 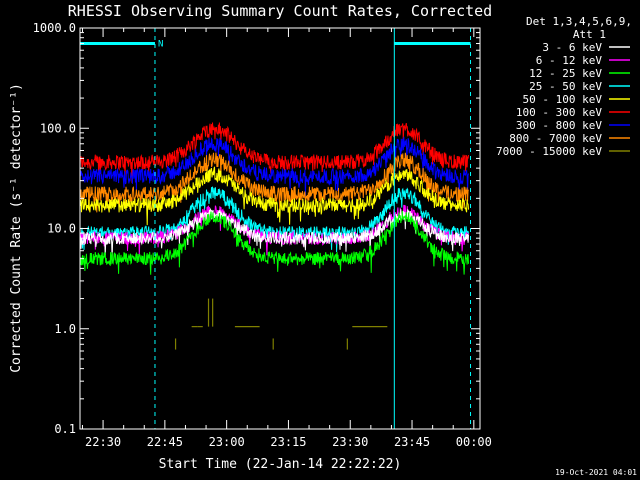 I want to click on y-tick-label: 10.0, so click(x=61, y=229).